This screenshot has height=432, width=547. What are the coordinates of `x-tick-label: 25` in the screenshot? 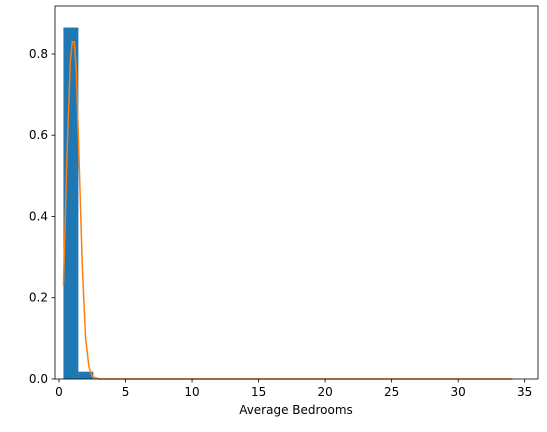 It's located at (391, 392).